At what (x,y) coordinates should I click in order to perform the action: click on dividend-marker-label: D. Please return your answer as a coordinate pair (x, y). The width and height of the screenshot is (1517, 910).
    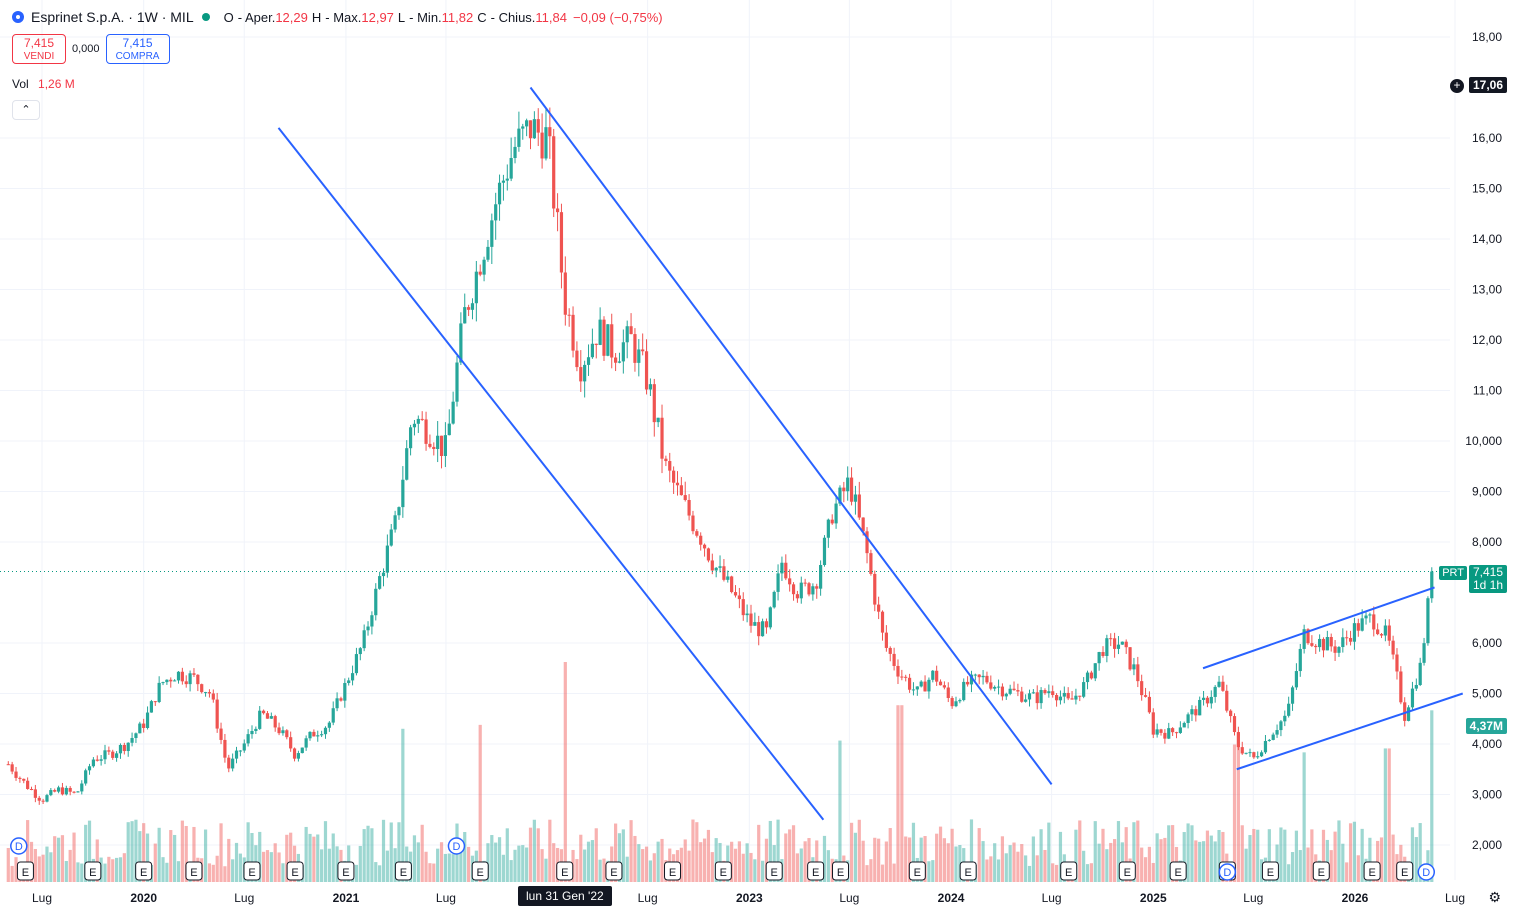
    Looking at the image, I should click on (456, 847).